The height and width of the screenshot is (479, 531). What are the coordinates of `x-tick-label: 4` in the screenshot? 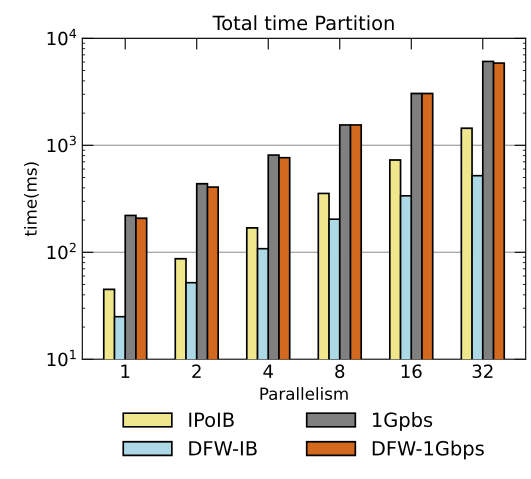 It's located at (268, 371).